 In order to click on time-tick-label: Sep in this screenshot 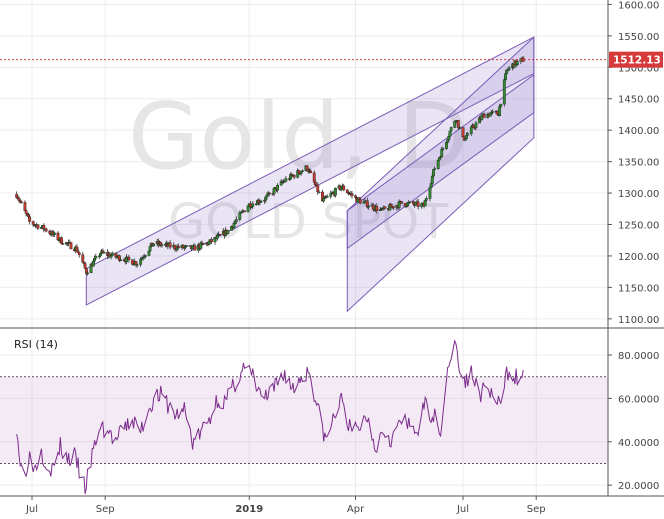, I will do `click(105, 509)`.